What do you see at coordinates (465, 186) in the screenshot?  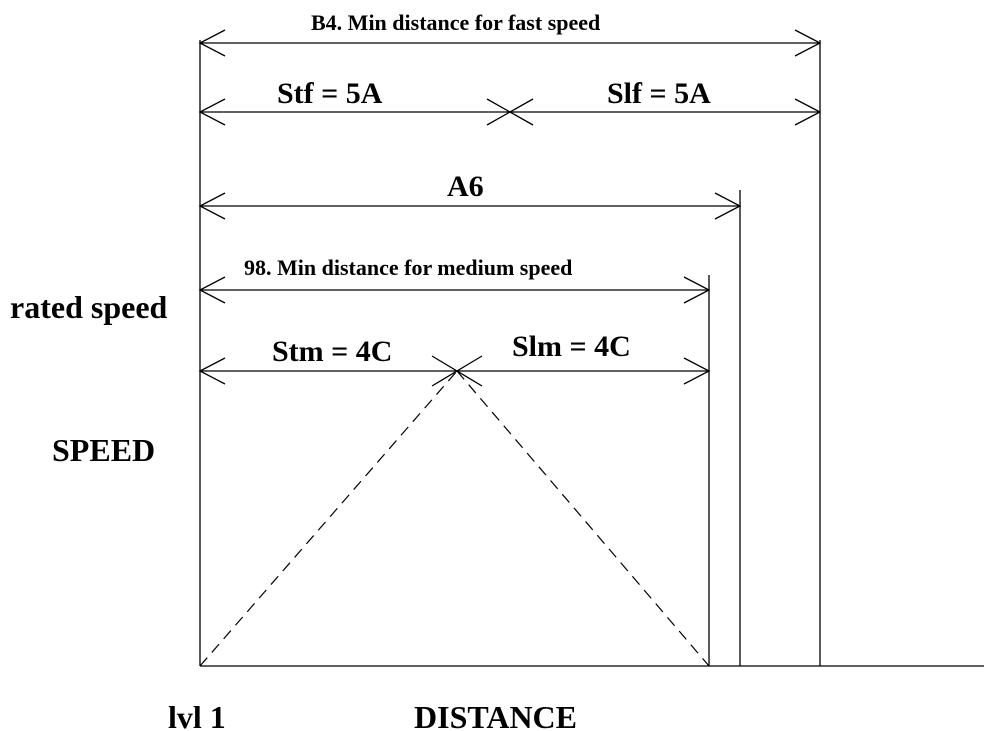 I see `a6-label: A6` at bounding box center [465, 186].